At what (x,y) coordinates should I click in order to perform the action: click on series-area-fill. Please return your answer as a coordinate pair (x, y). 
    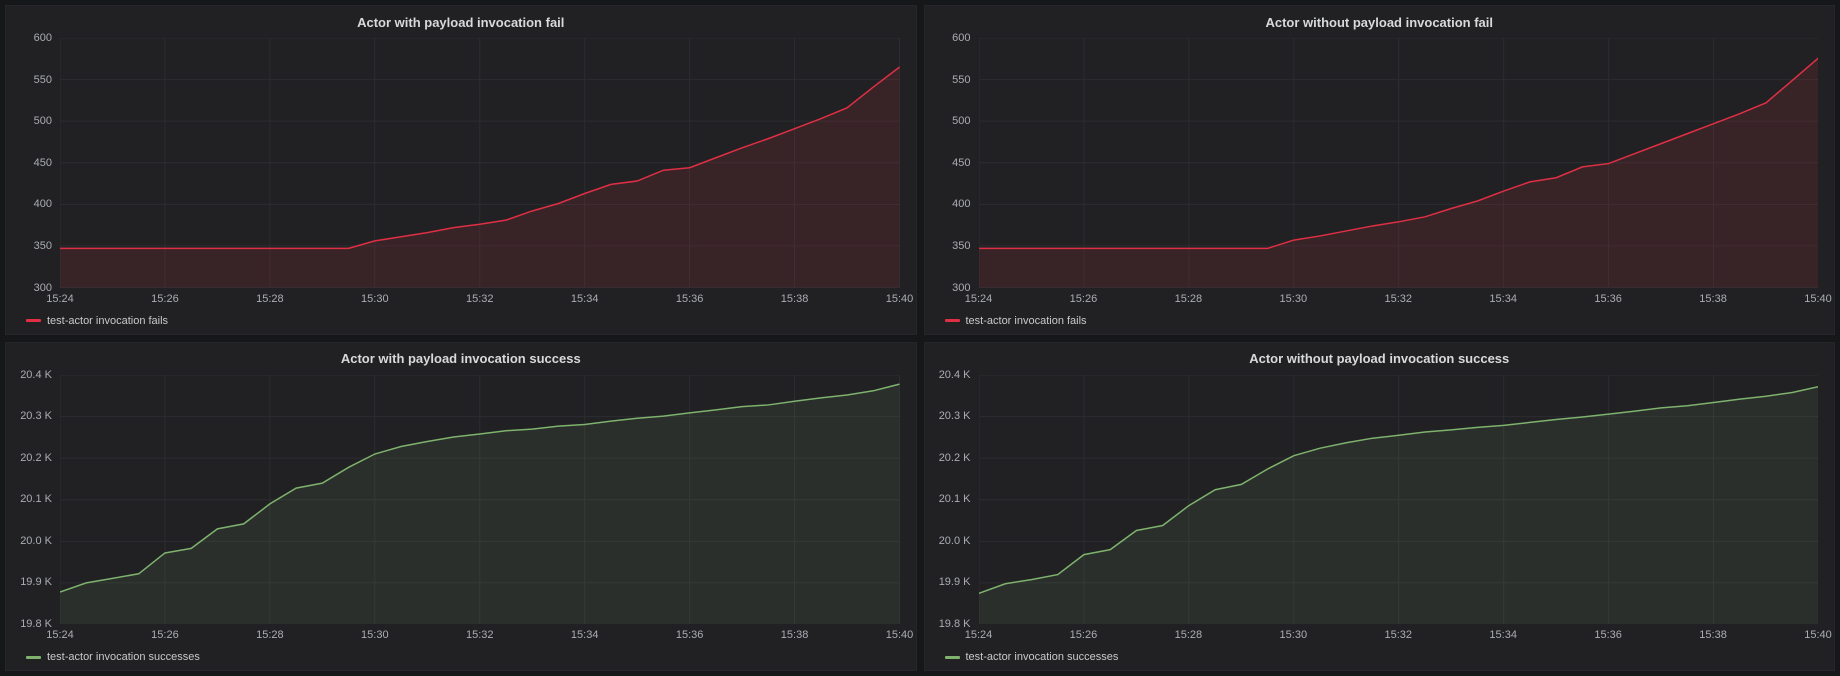
    Looking at the image, I should click on (480, 177).